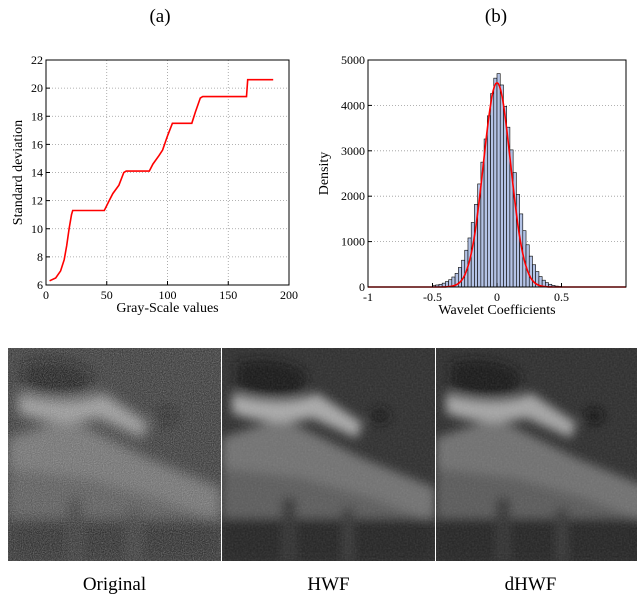 Image resolution: width=637 pixels, height=600 pixels. What do you see at coordinates (353, 105) in the screenshot?
I see `y-tick-label: 4000` at bounding box center [353, 105].